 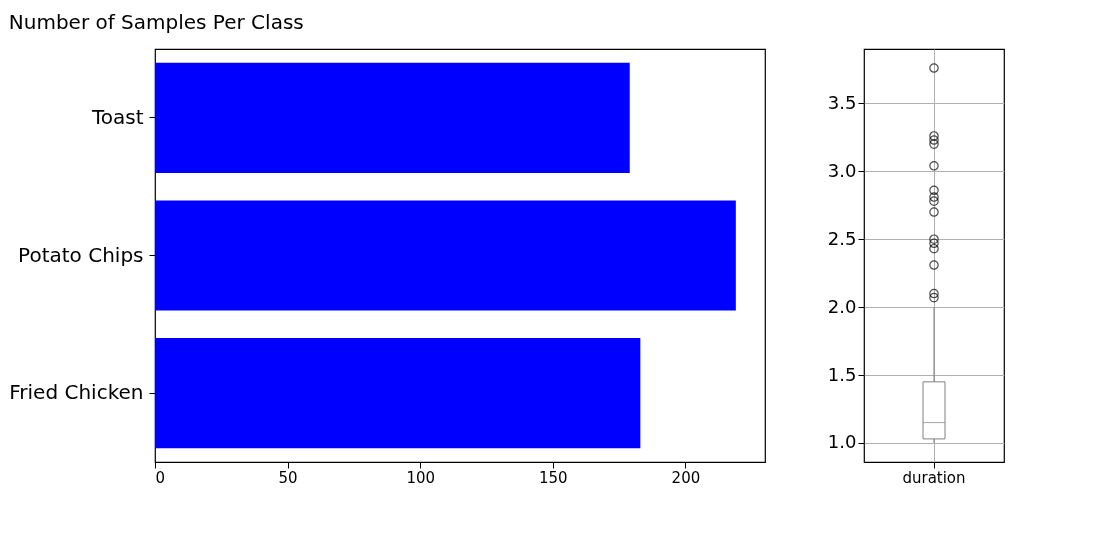 I want to click on x-tick-label: 200, so click(x=686, y=477).